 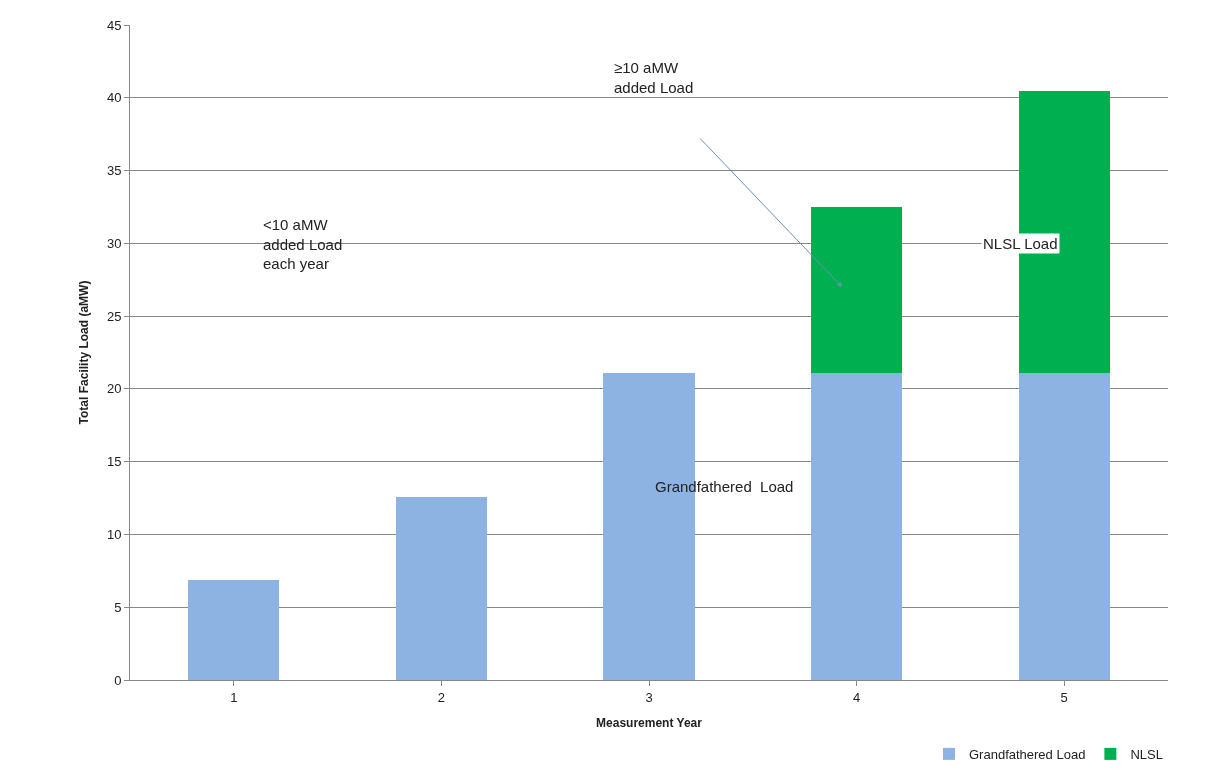 What do you see at coordinates (1020, 243) in the screenshot?
I see `annotation: NLSL Load` at bounding box center [1020, 243].